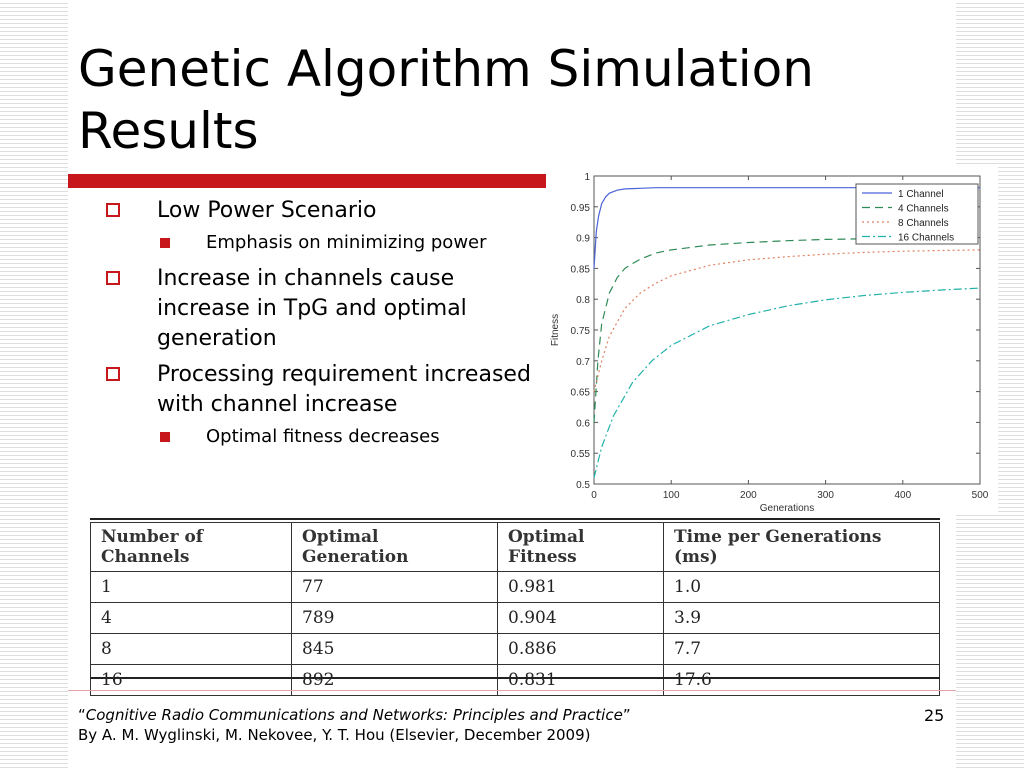 The height and width of the screenshot is (768, 1024). Describe the element at coordinates (580, 649) in the screenshot. I see `table-cell: 0.886` at that location.